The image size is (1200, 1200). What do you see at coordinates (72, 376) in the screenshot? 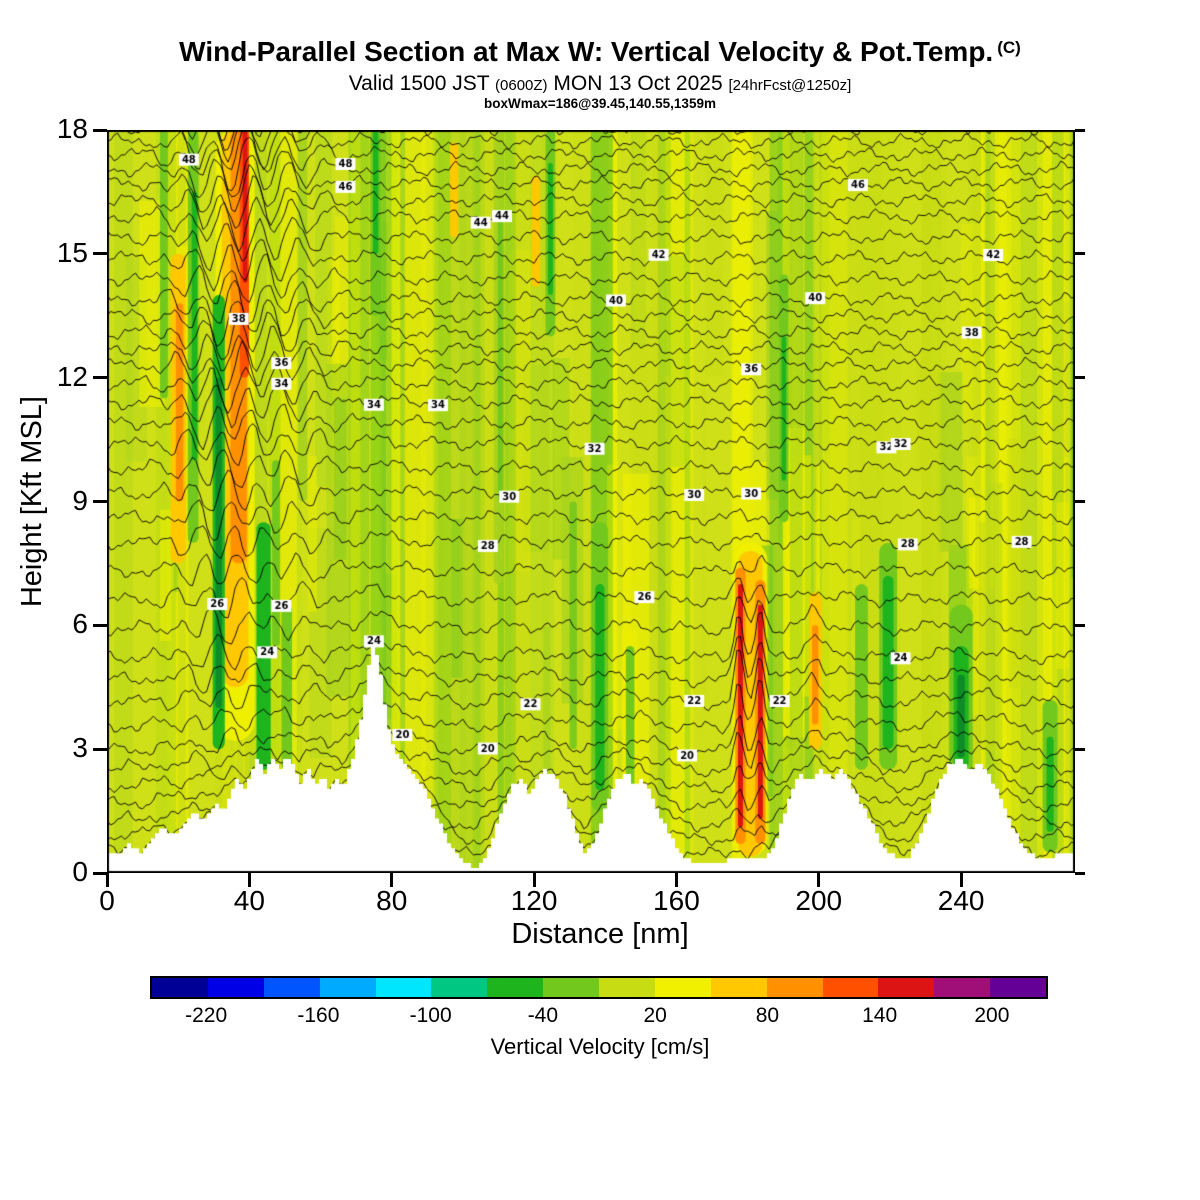
I see `y-tick-label: 12` at bounding box center [72, 376].